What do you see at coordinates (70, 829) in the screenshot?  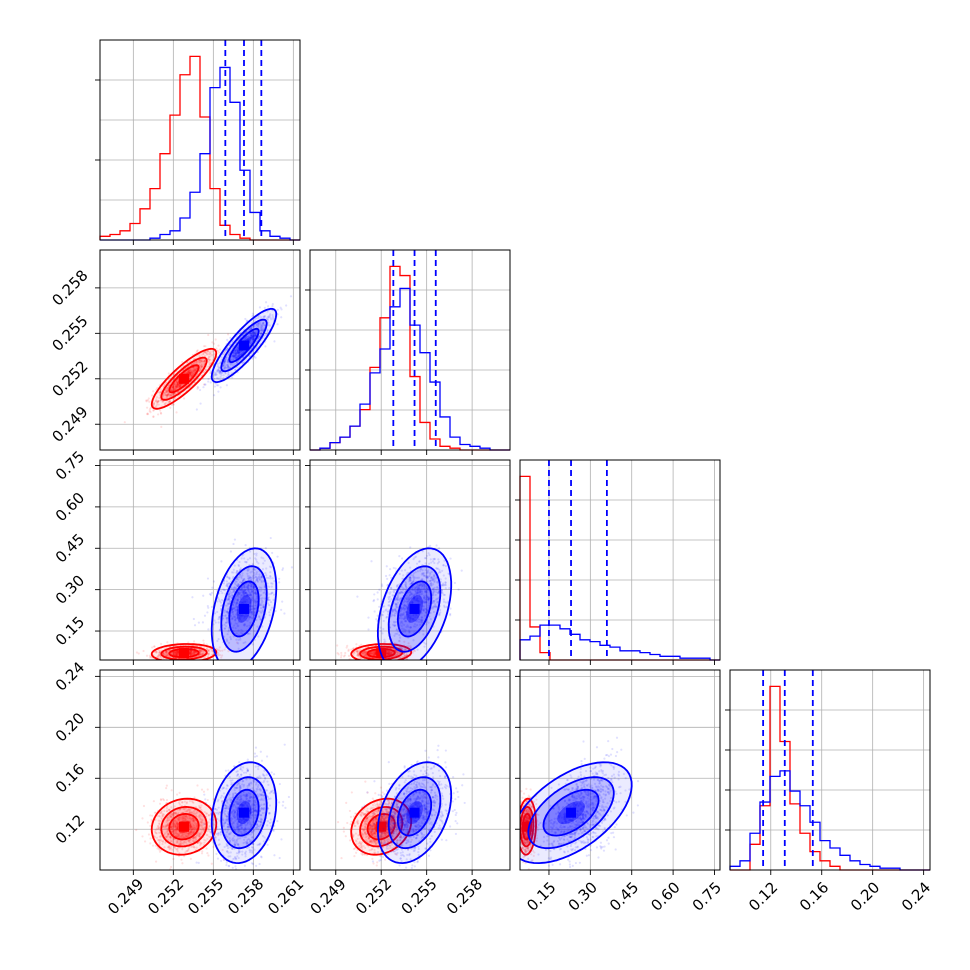 I see `y-tick-label-3-0: 0.12` at bounding box center [70, 829].